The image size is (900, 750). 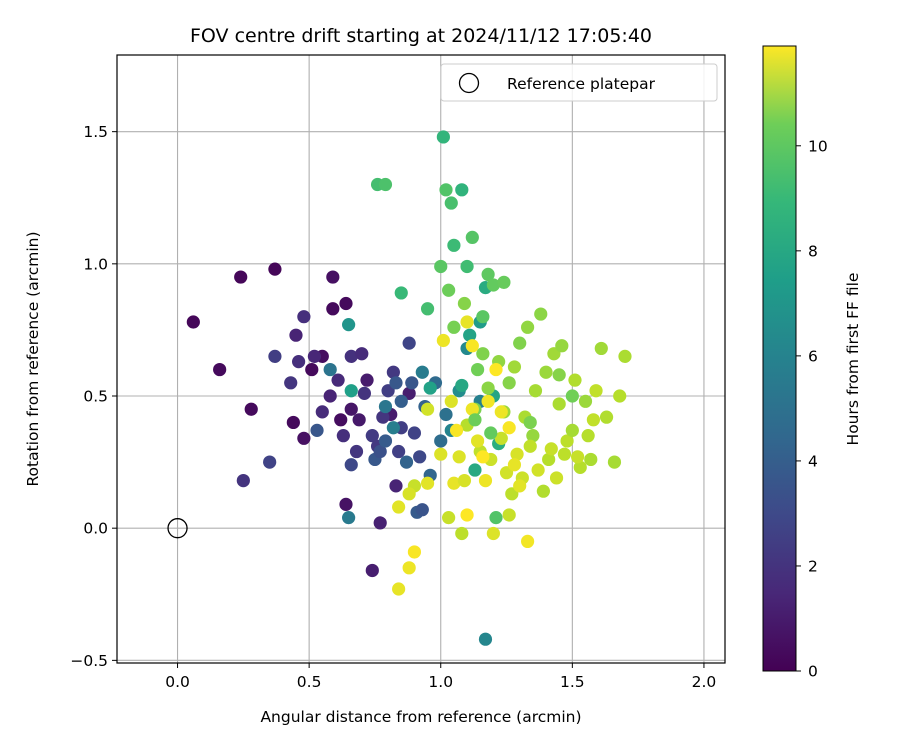 I want to click on legend-entry-reference-platepar: Reference platepar, so click(x=581, y=84).